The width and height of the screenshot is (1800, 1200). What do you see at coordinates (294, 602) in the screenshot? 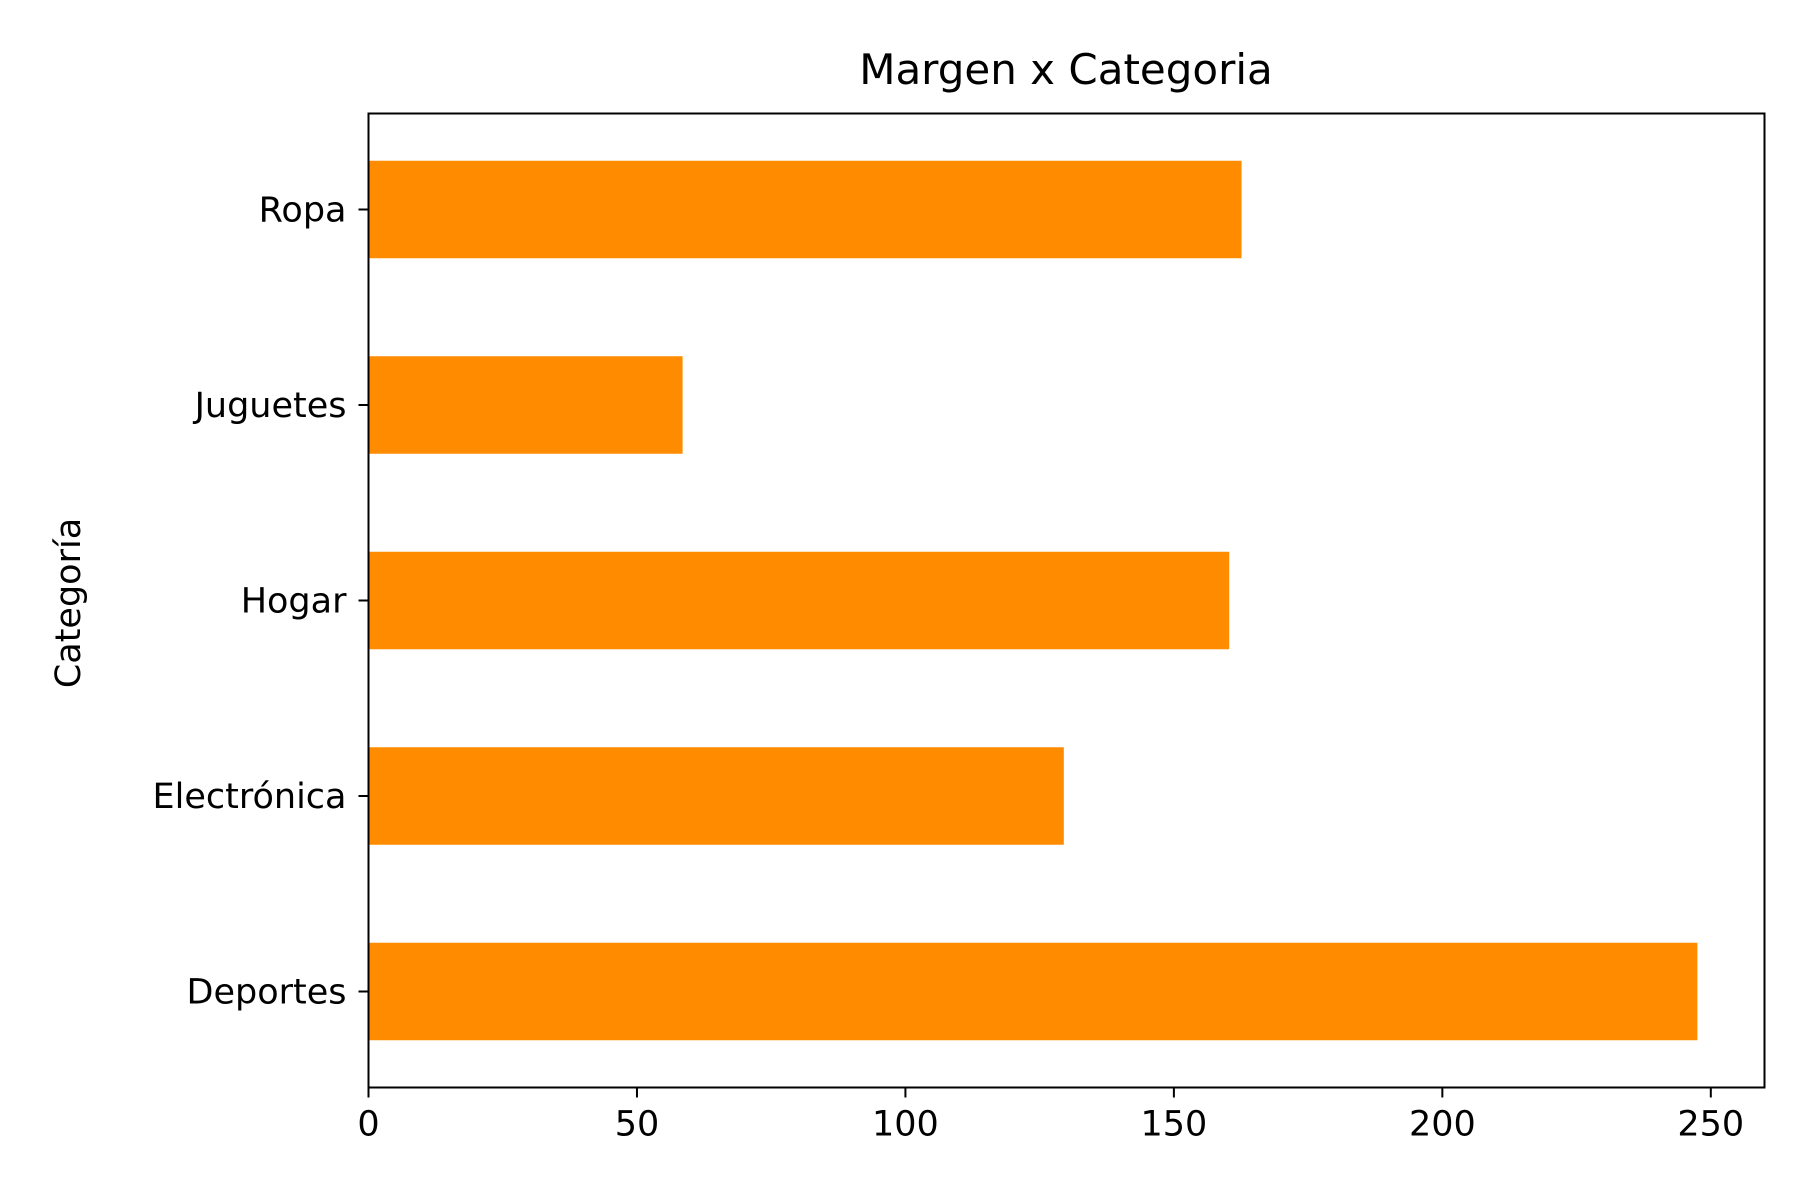
I see `y-tick-label: Hogar` at bounding box center [294, 602].